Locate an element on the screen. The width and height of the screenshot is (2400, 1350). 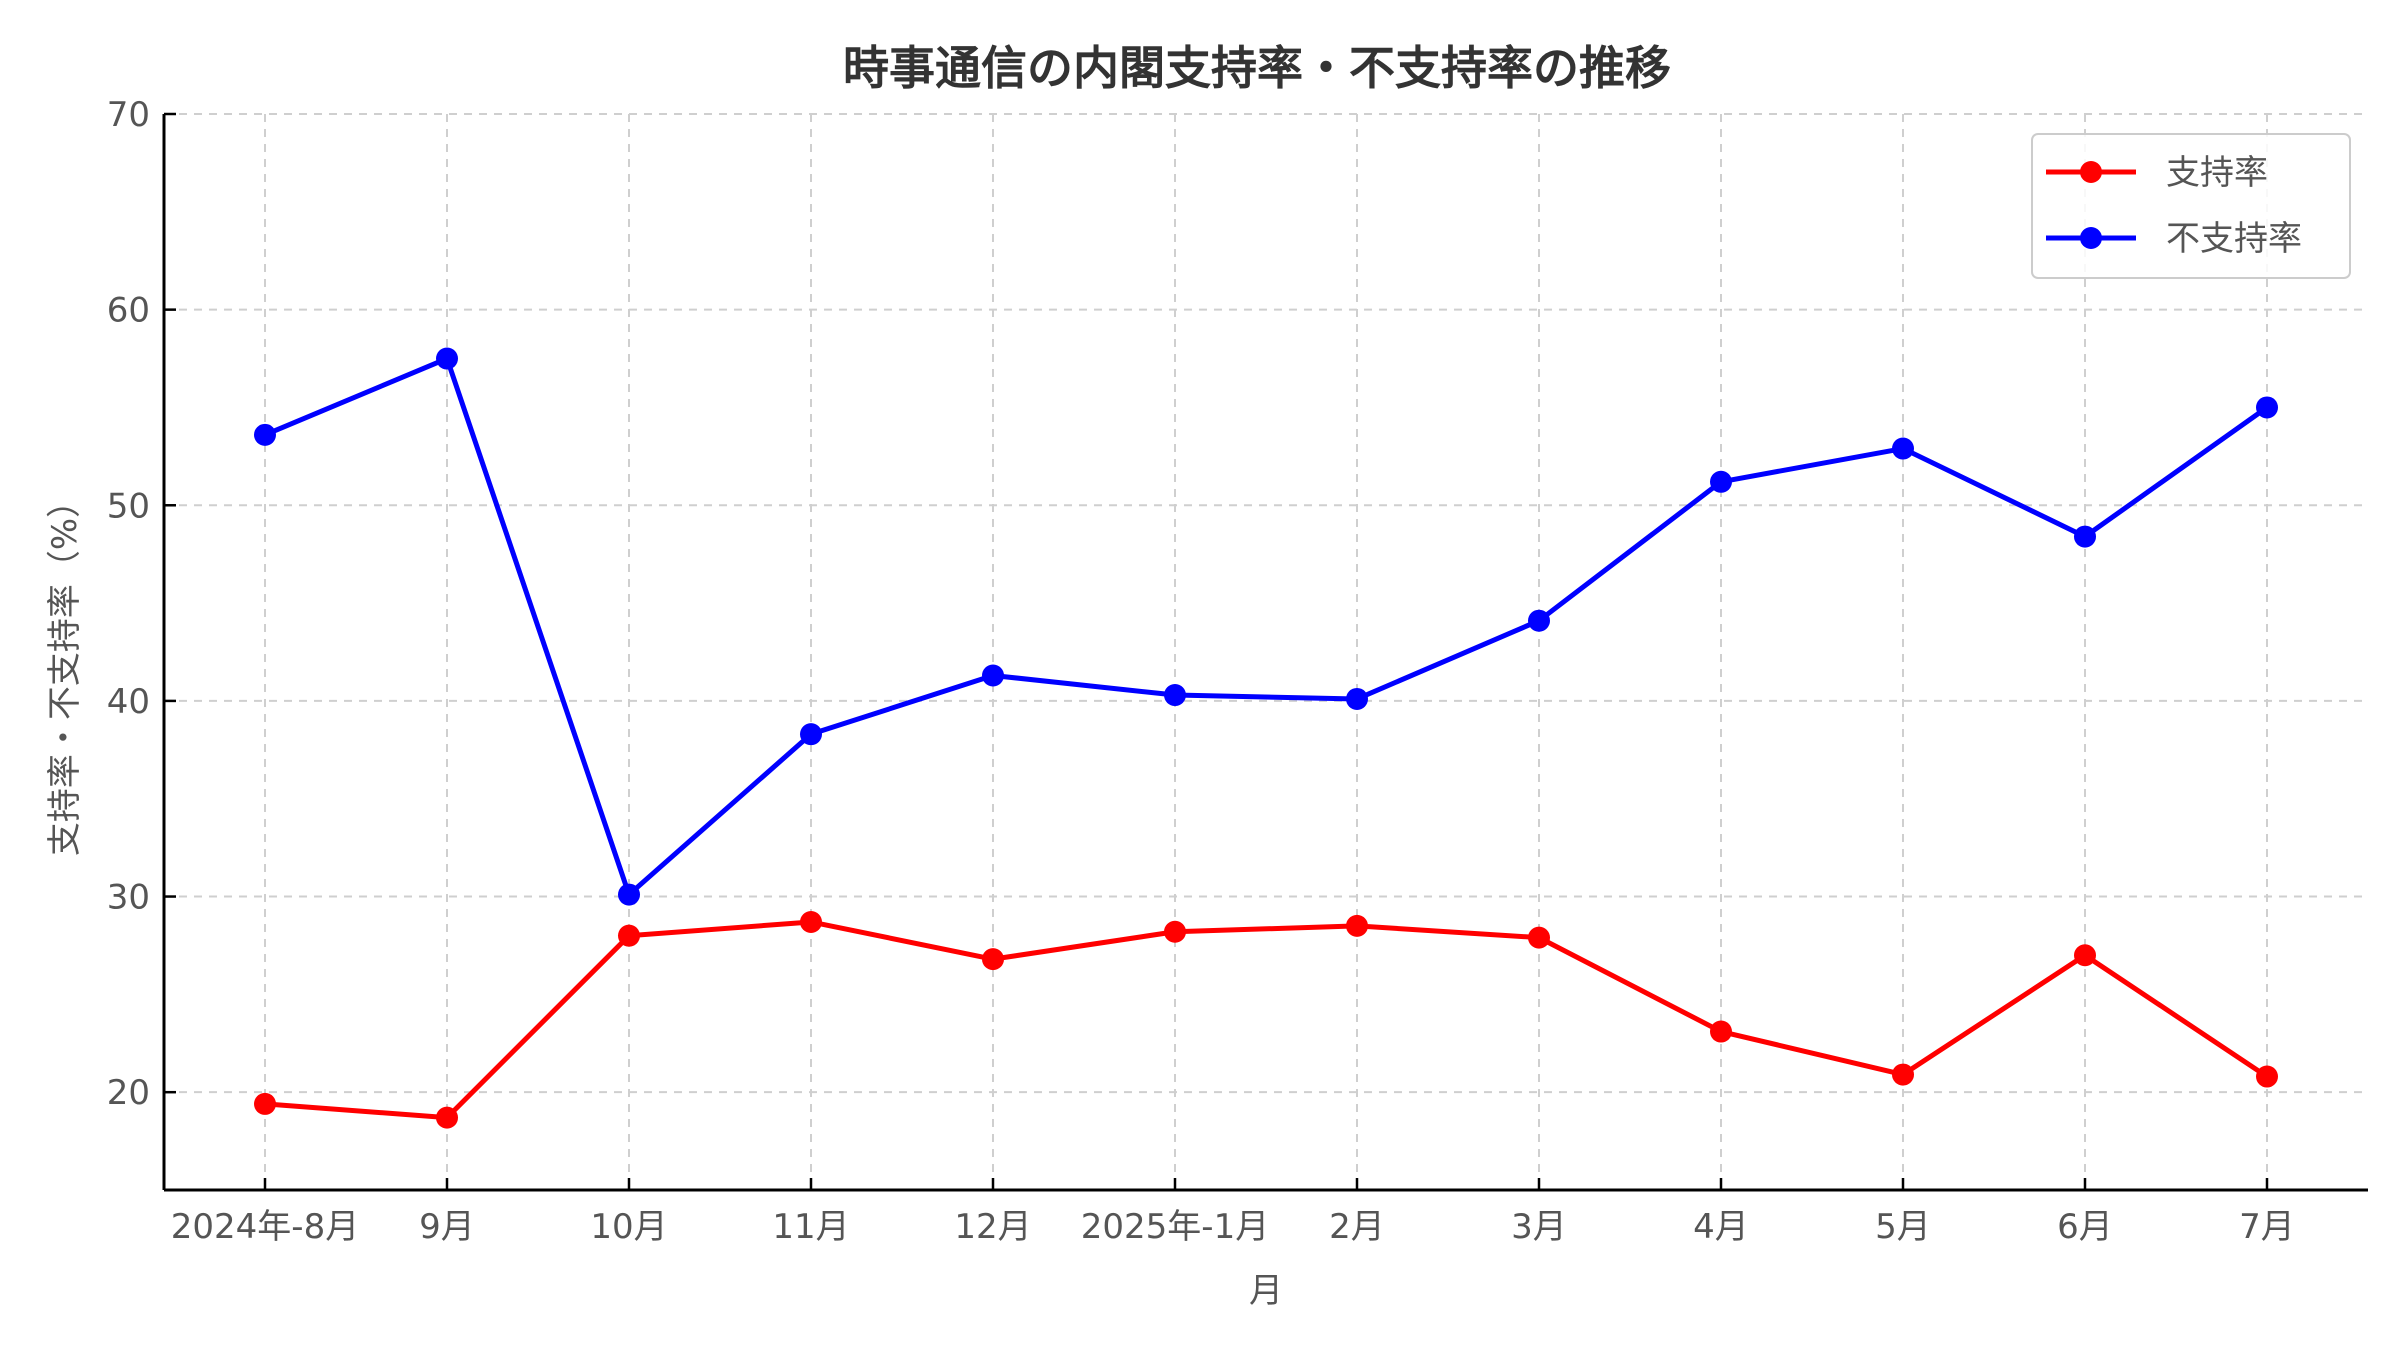
x-tick-label: 3月 is located at coordinates (1539, 1227).